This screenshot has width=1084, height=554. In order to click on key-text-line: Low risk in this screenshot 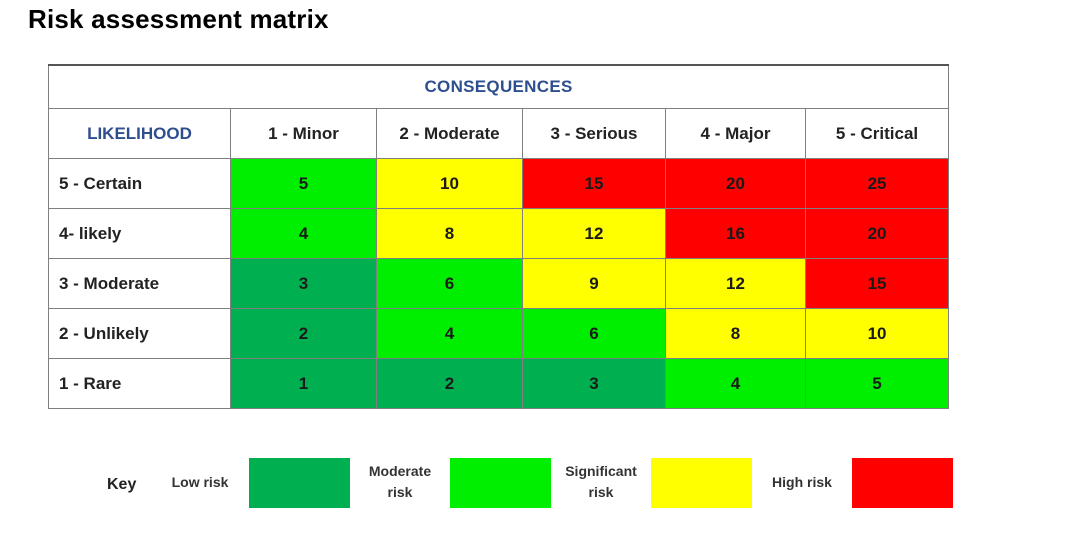, I will do `click(200, 482)`.